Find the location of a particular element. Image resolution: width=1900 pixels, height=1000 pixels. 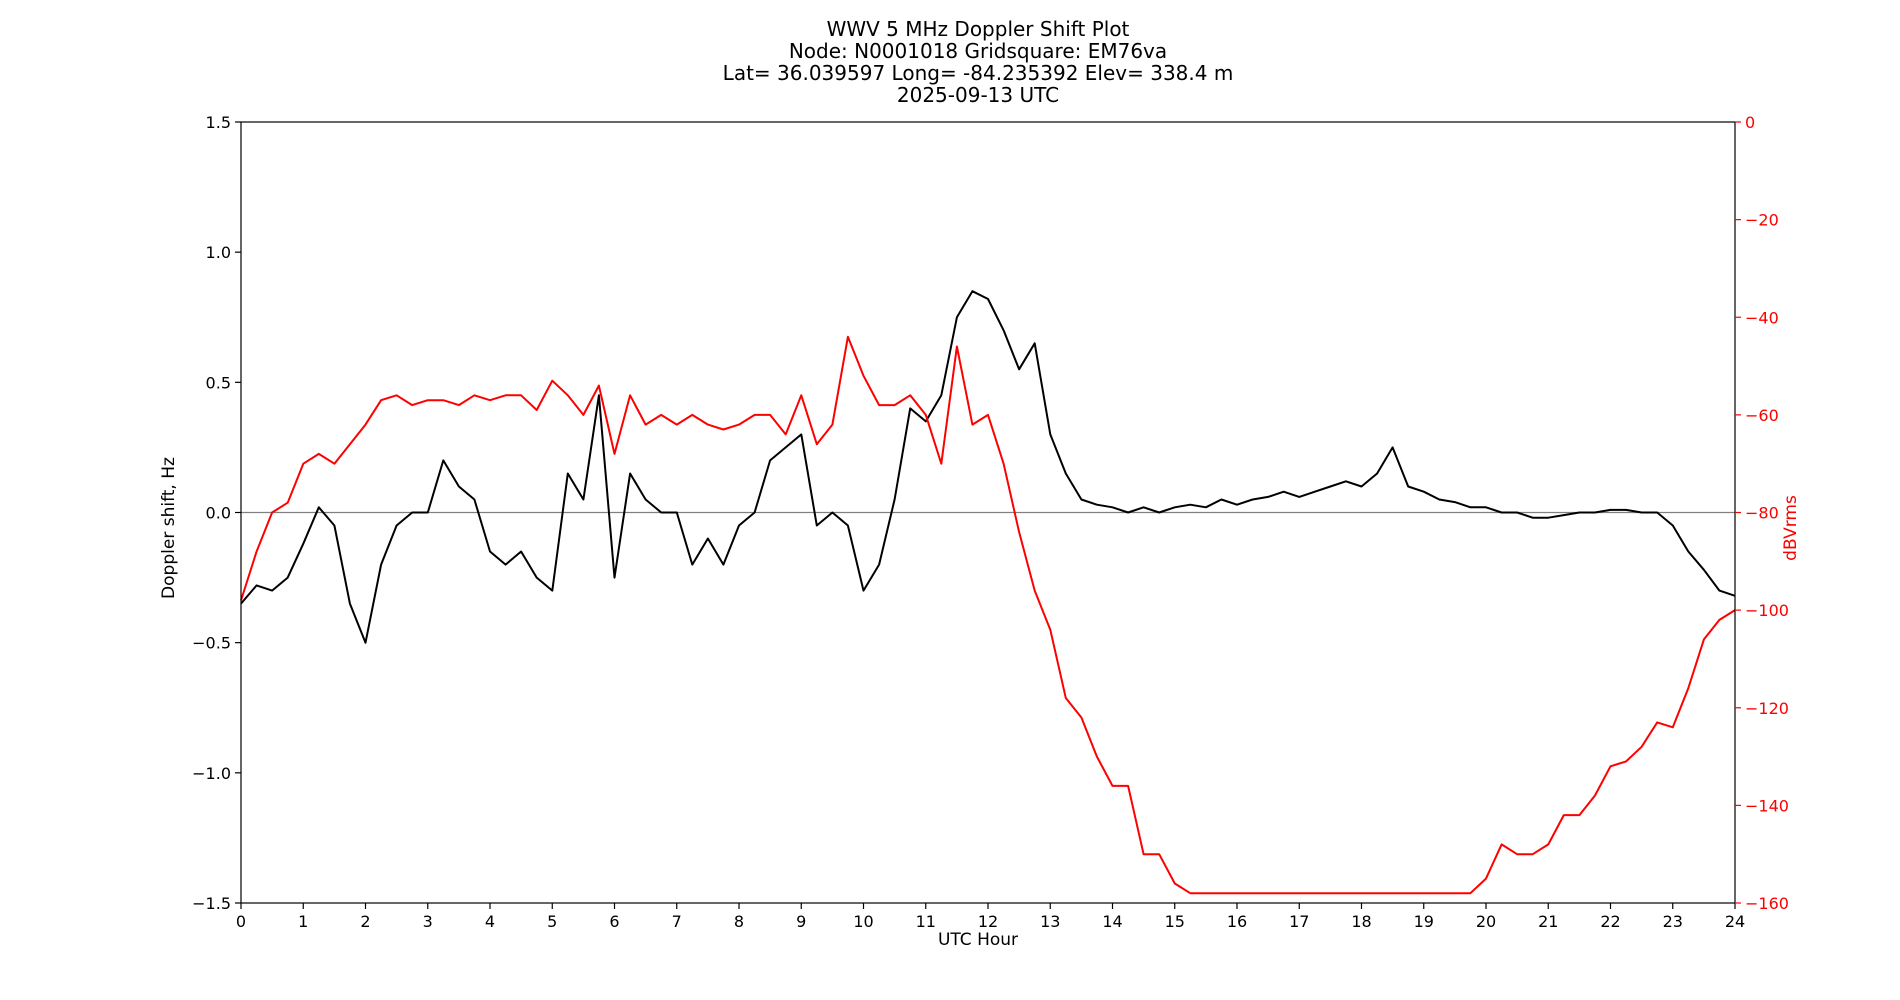

y2-tick-label: −140 is located at coordinates (1767, 805).